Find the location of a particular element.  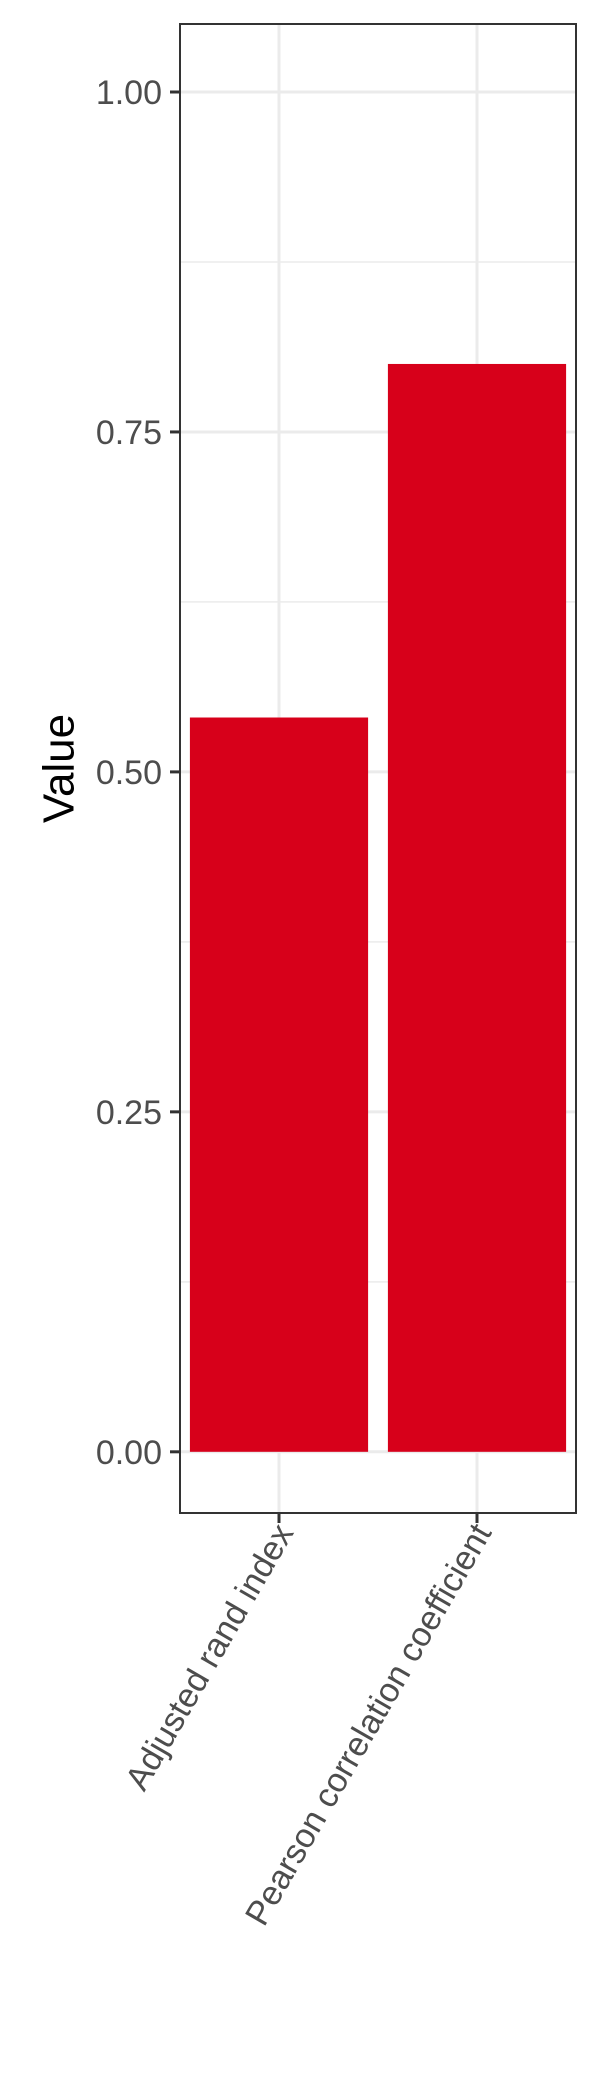

x-tick-label: Pearson correlation coefficient is located at coordinates (369, 1724).